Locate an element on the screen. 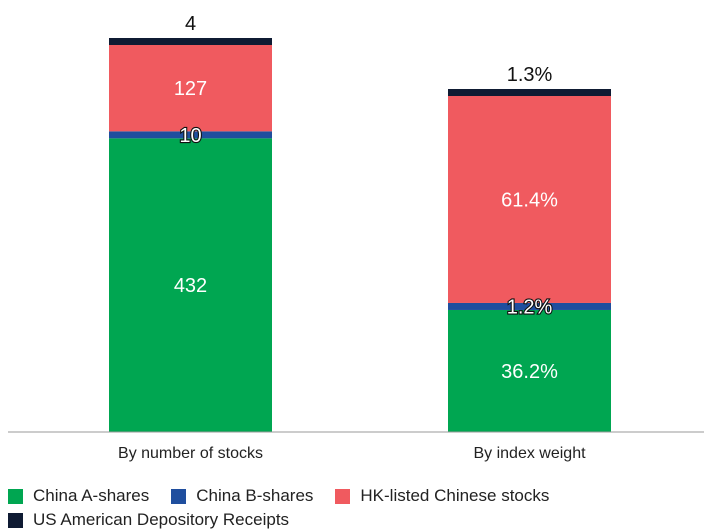 The image size is (704, 531). data-label: 432 is located at coordinates (190, 286).